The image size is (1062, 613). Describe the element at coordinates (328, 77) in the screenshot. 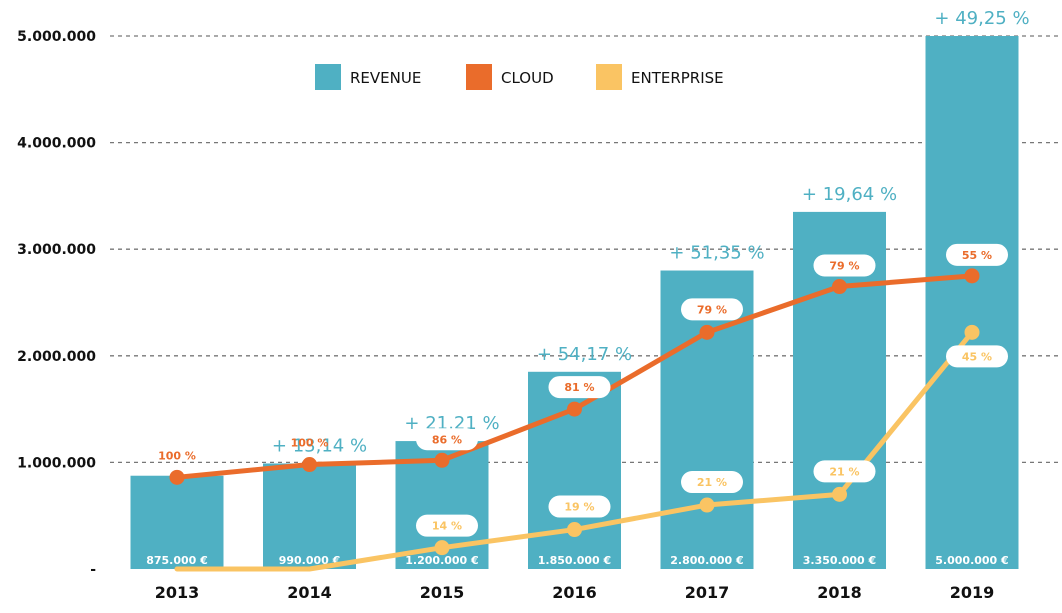

I see `legend-revenue-swatch` at that location.